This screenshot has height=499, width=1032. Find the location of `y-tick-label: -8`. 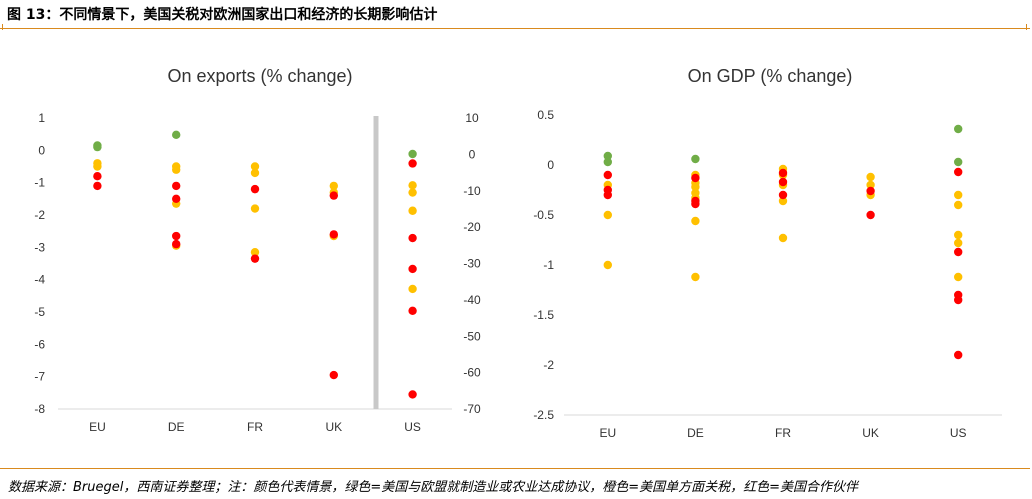

y-tick-label: -8 is located at coordinates (39, 409).